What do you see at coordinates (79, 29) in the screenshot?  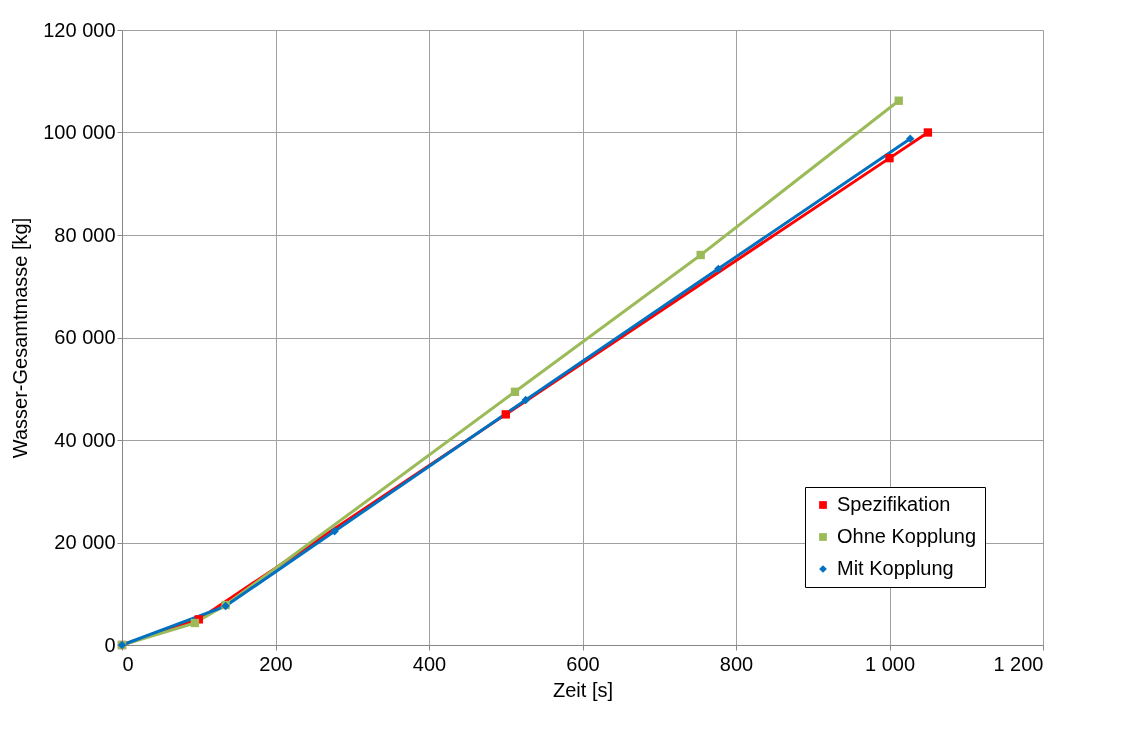 I see `y-tick-label: 120 000` at bounding box center [79, 29].